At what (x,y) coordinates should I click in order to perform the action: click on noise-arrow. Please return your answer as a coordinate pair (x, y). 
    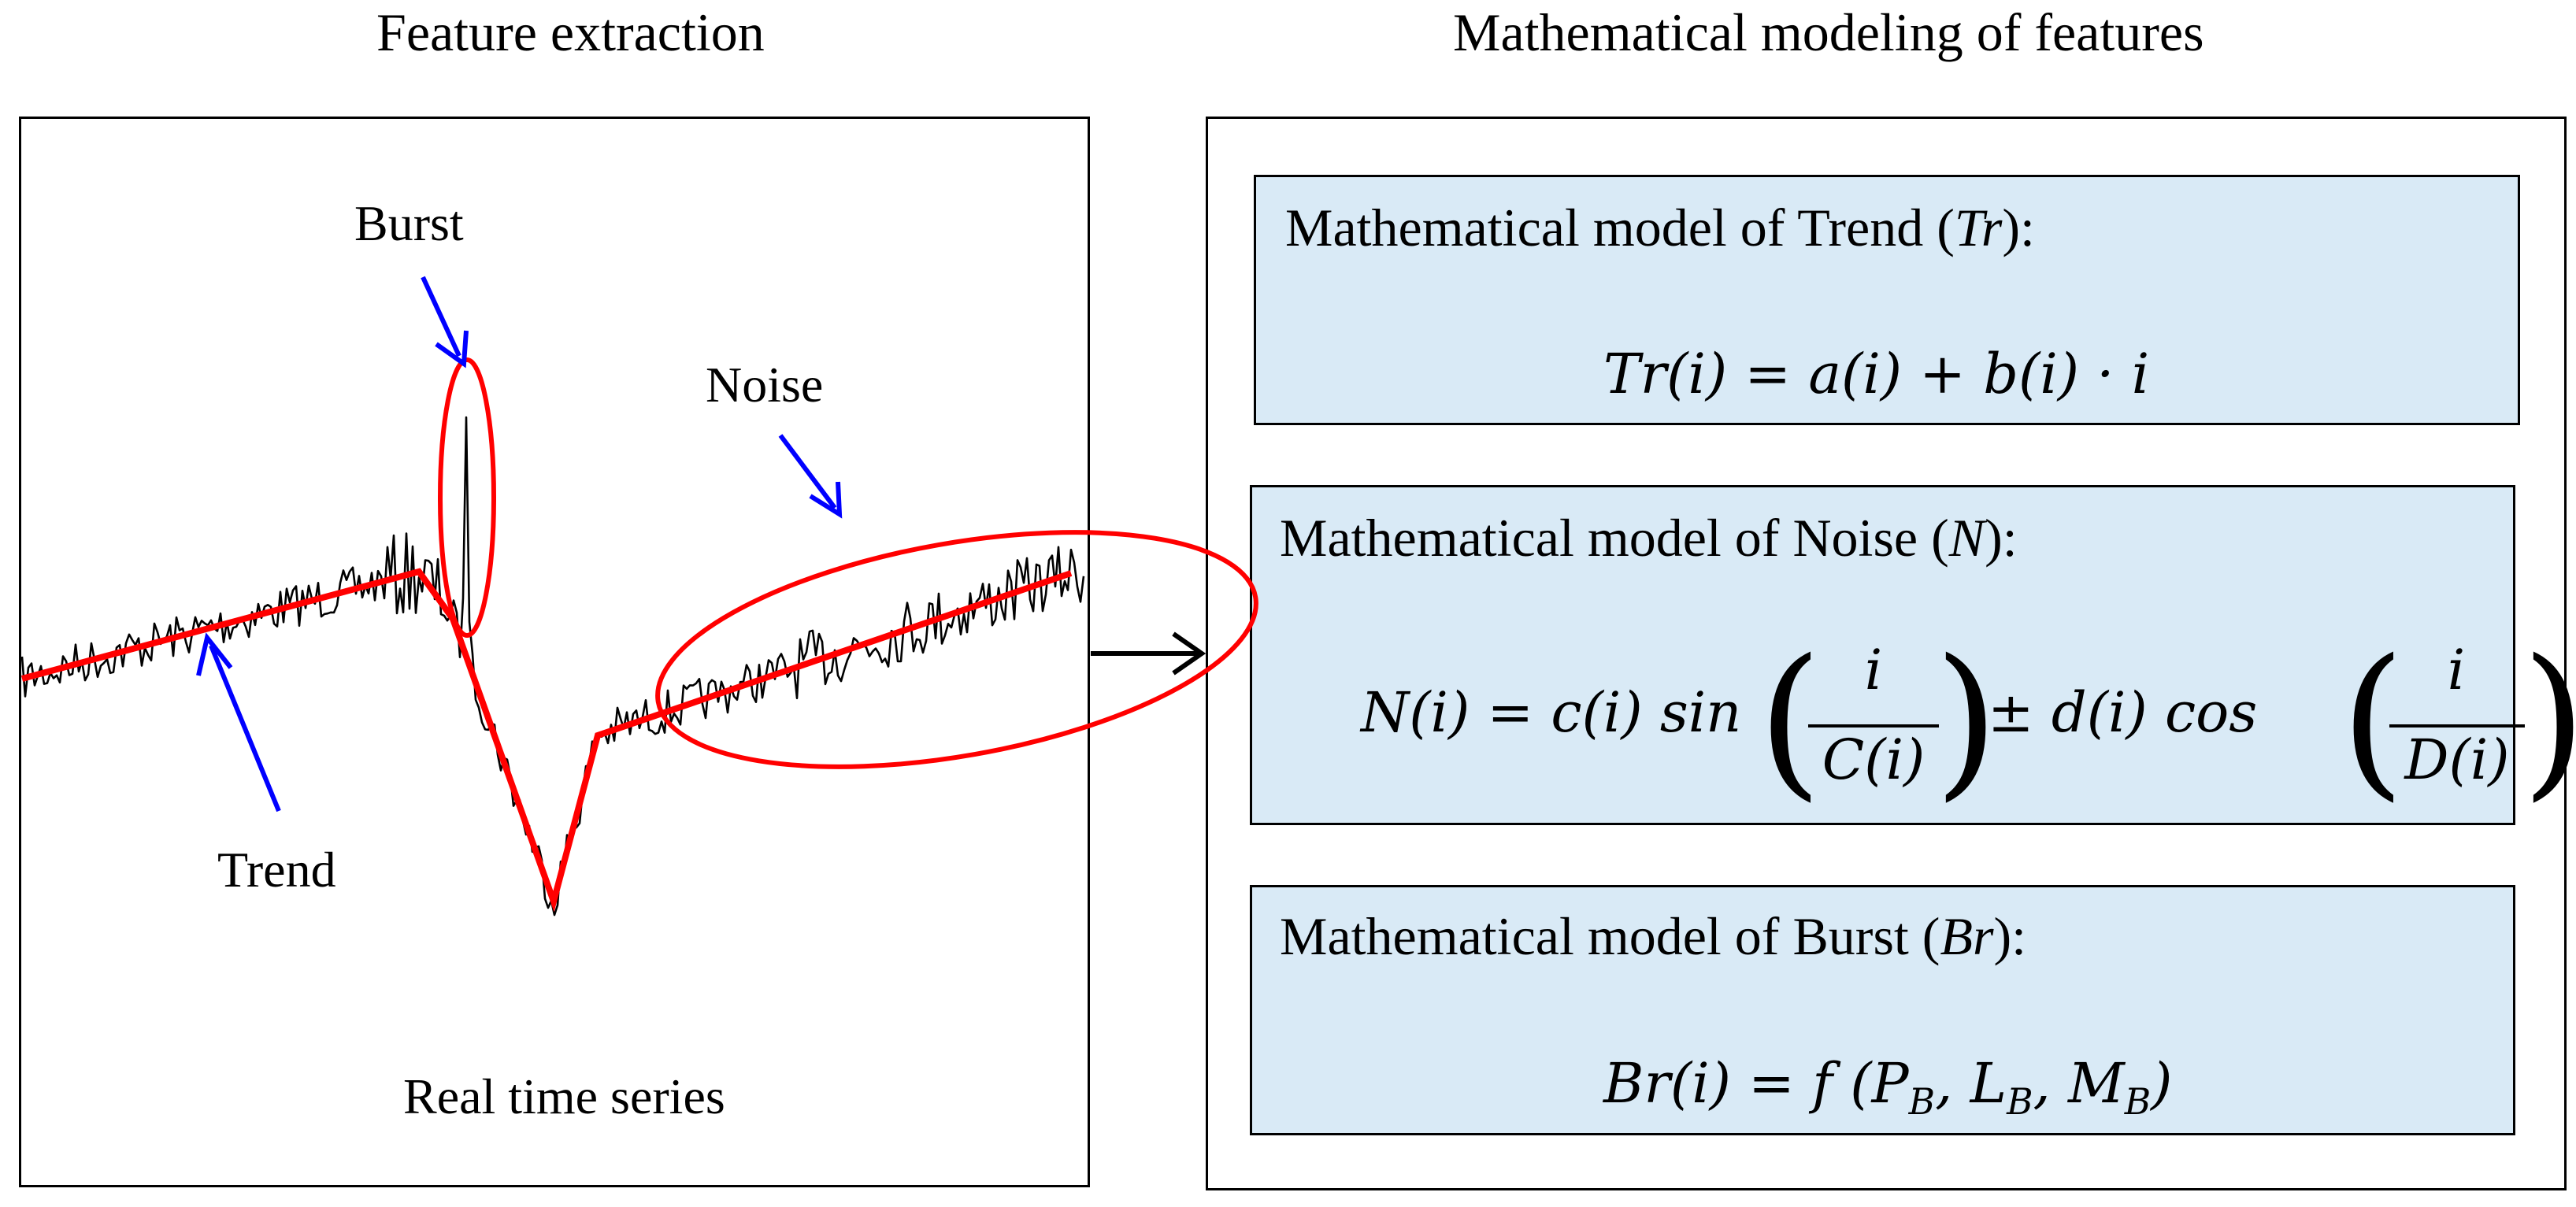
    Looking at the image, I should click on (810, 476).